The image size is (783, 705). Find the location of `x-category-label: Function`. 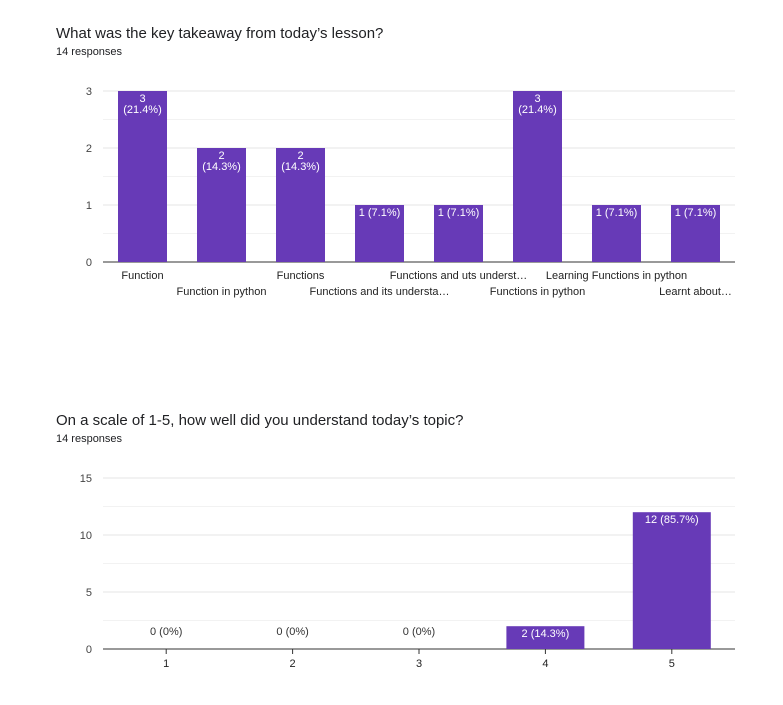

x-category-label: Function is located at coordinates (142, 276).